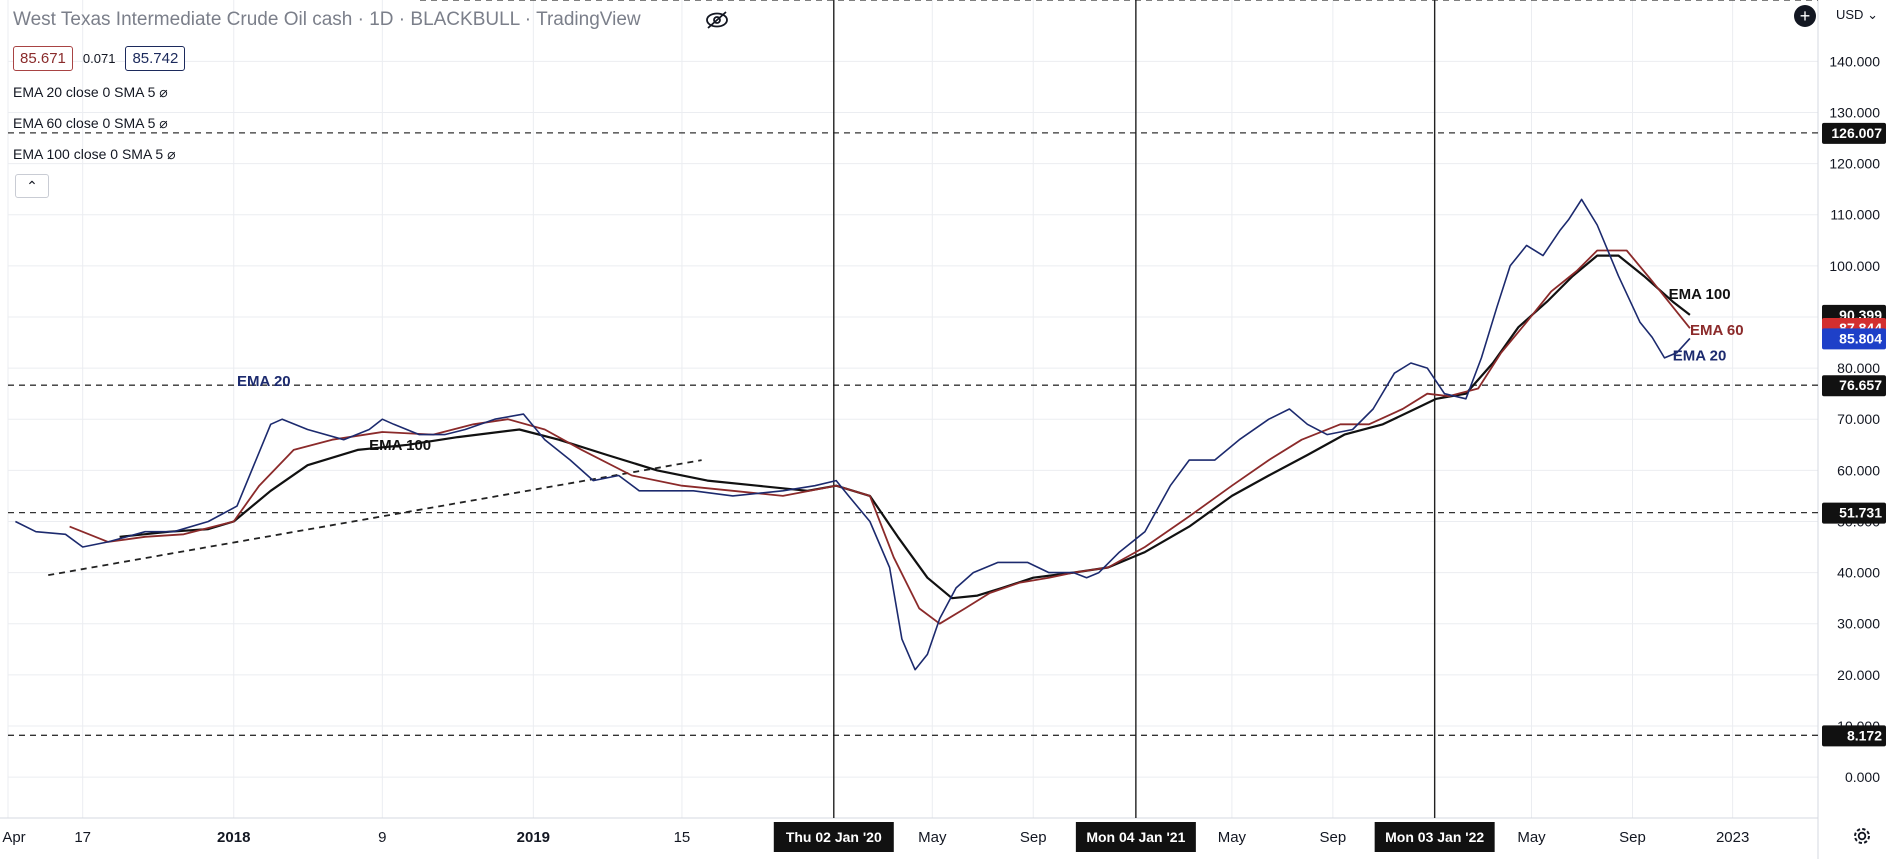 This screenshot has height=864, width=1902. I want to click on gear-icon, so click(1862, 836).